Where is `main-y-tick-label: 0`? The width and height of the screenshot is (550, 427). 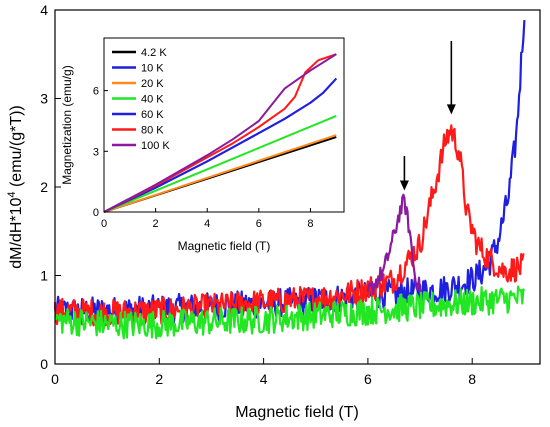 main-y-tick-label: 0 is located at coordinates (44, 364).